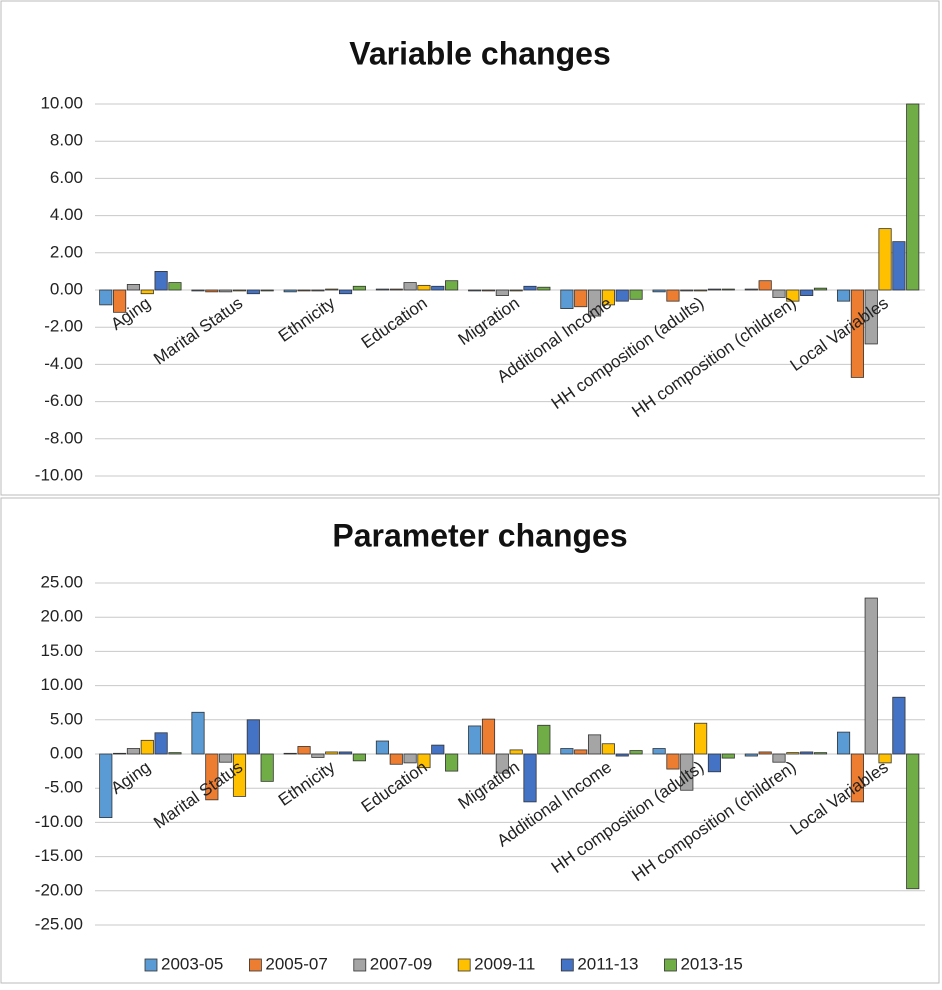  What do you see at coordinates (66, 718) in the screenshot?
I see `y-tick-label: 5.00` at bounding box center [66, 718].